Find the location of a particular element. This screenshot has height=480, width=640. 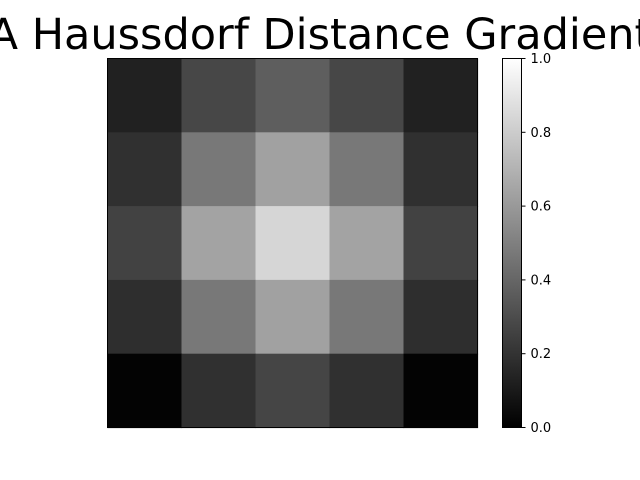

heatmap-cell-r2-c4 is located at coordinates (441, 243).